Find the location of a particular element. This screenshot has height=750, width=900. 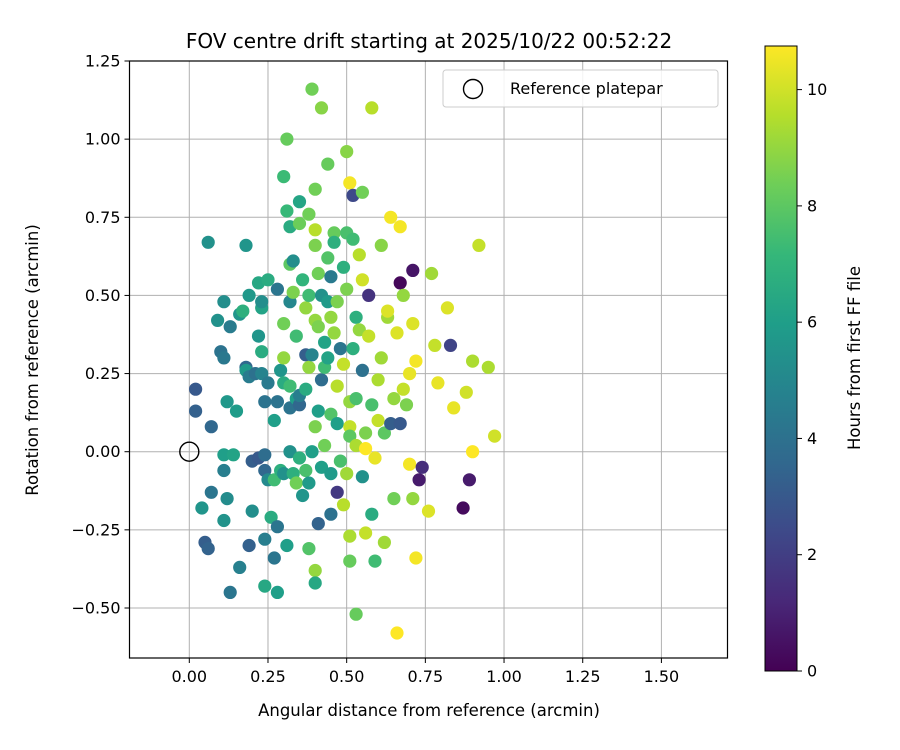

x-tick-label: 1.50 is located at coordinates (662, 676).